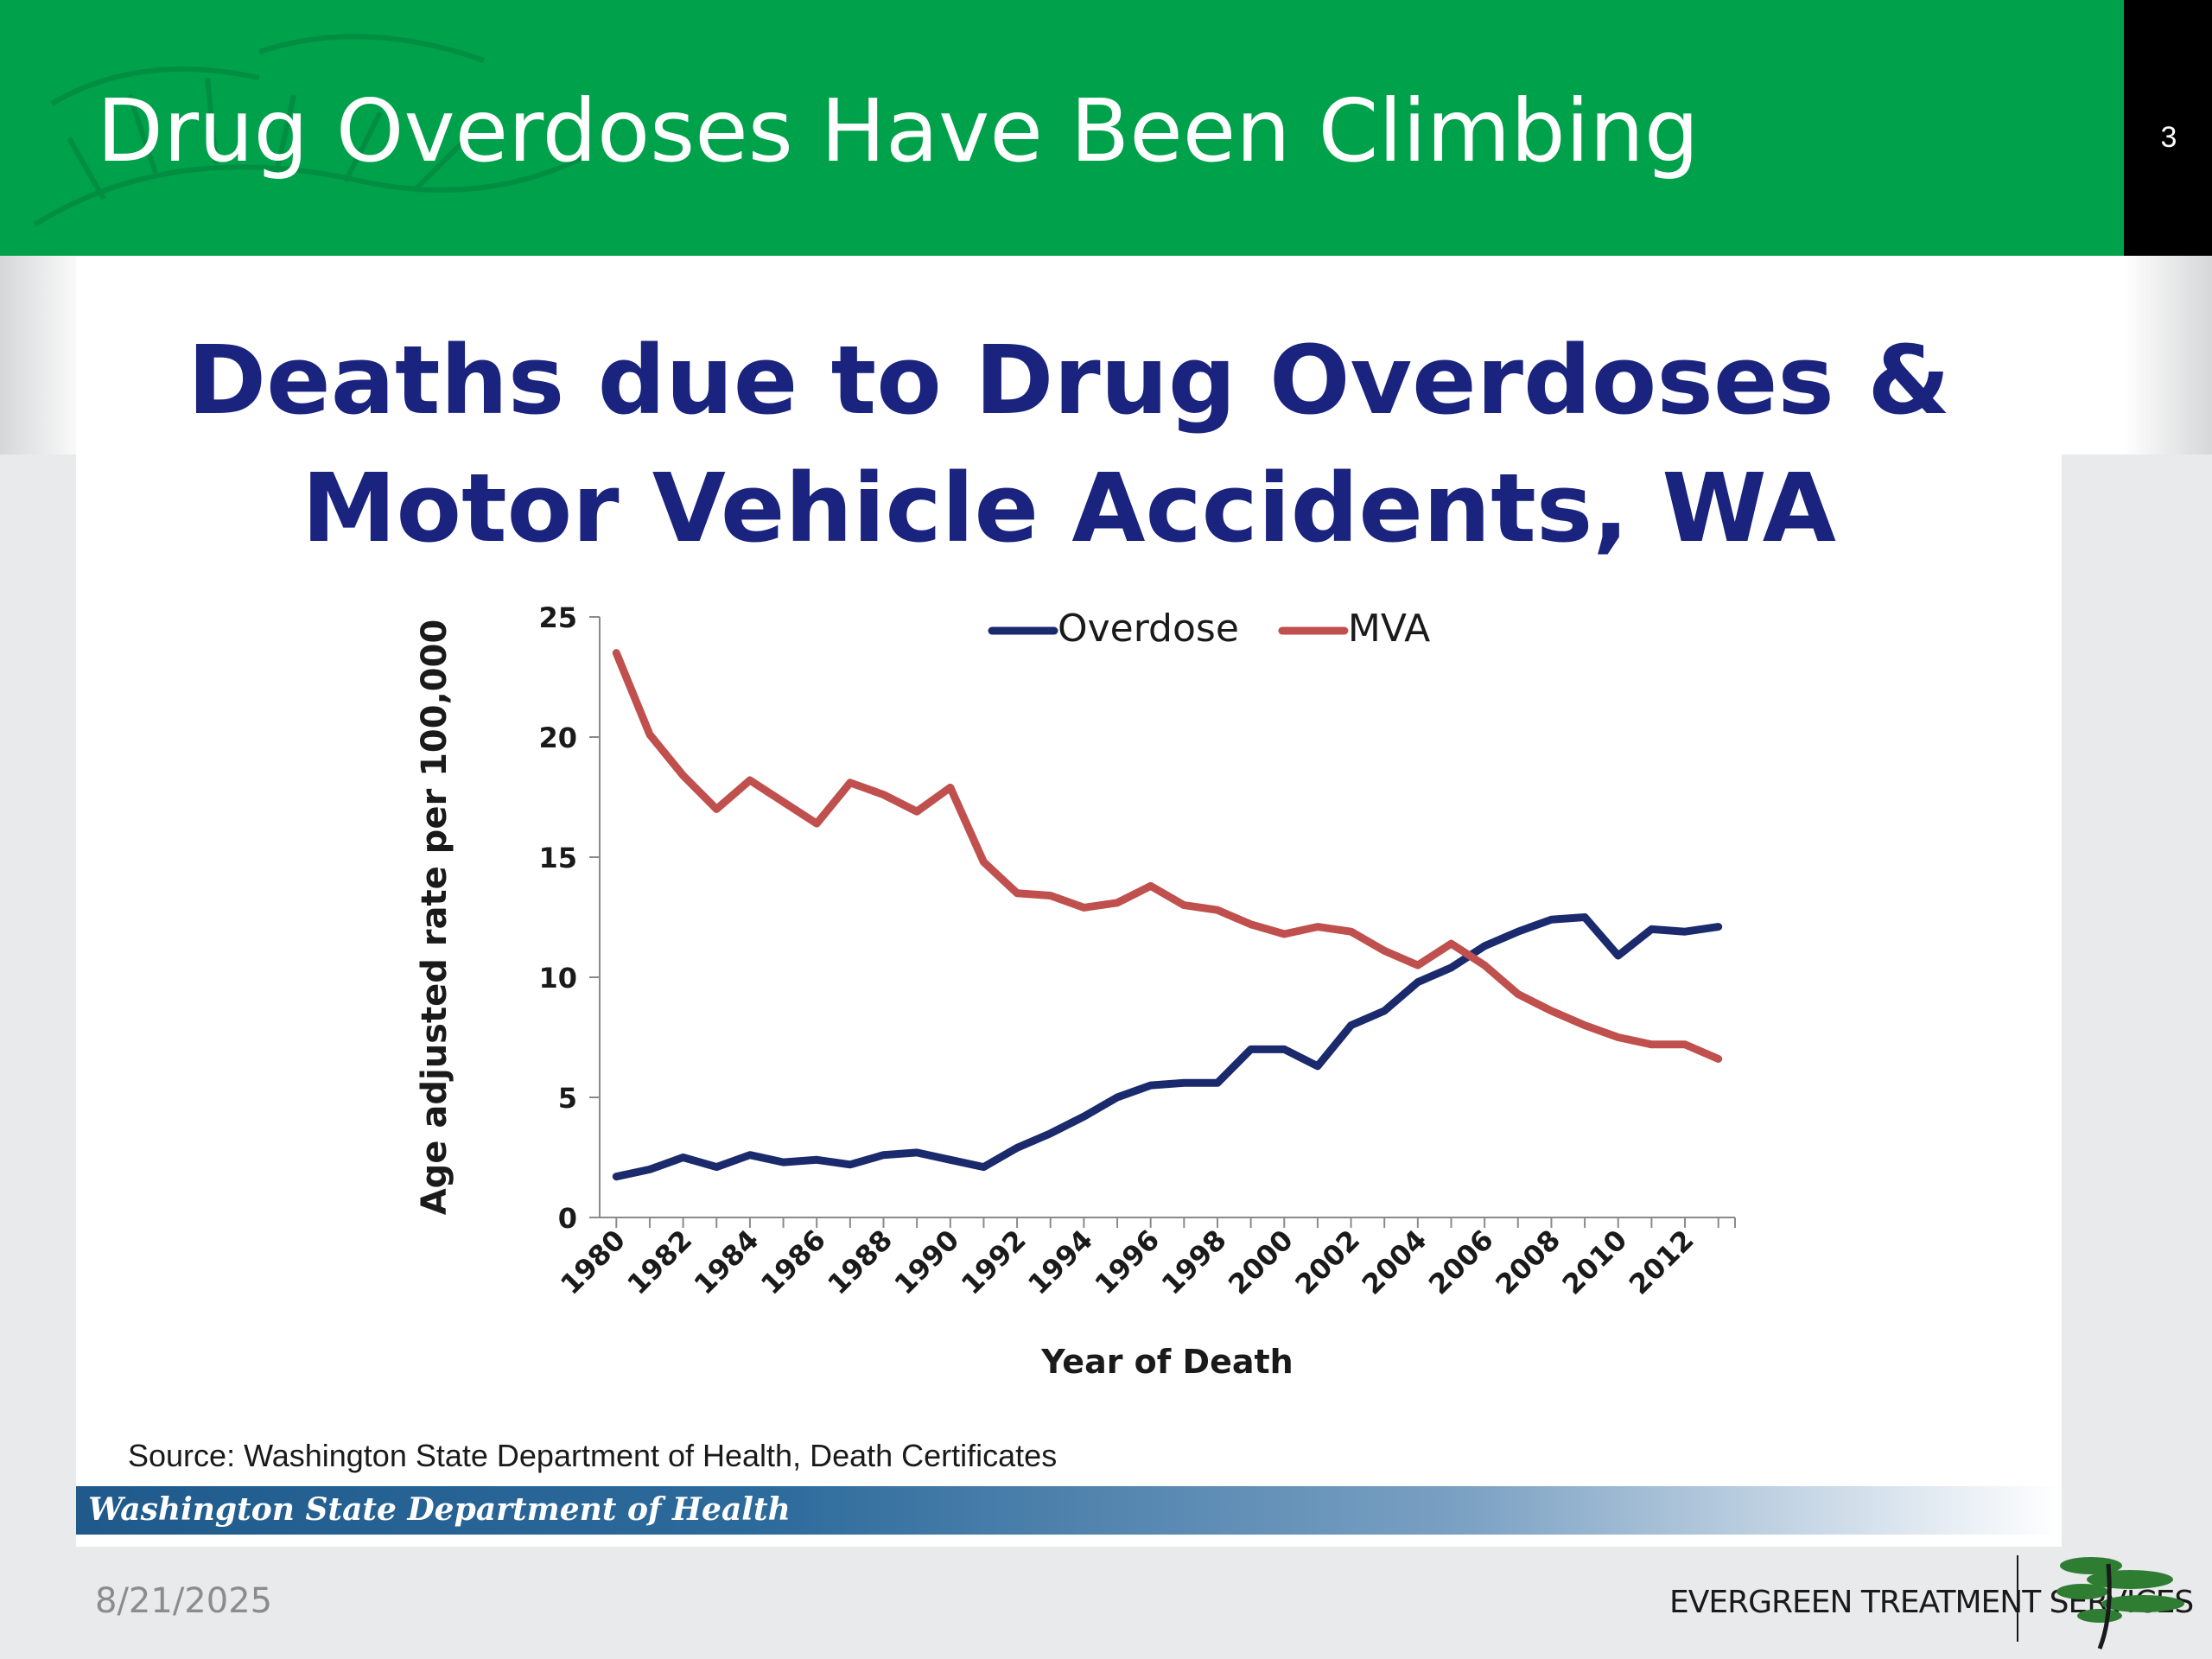  What do you see at coordinates (793, 1262) in the screenshot?
I see `x-tick-label: 1986` at bounding box center [793, 1262].